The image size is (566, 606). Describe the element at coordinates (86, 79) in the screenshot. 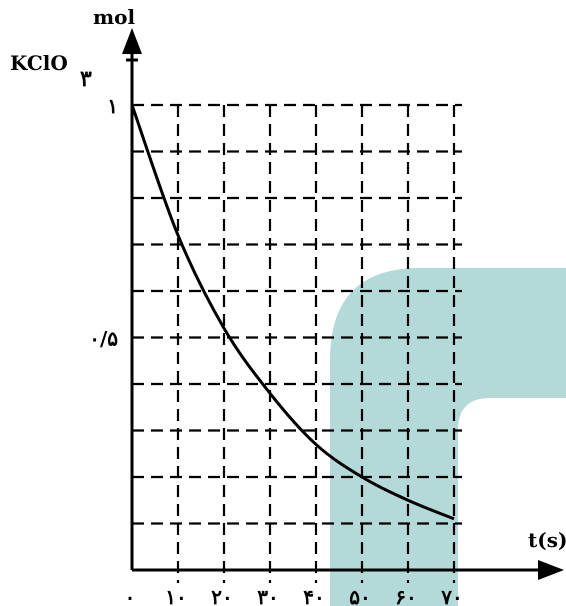

I see `y-axis-species-subscript: ۳` at that location.